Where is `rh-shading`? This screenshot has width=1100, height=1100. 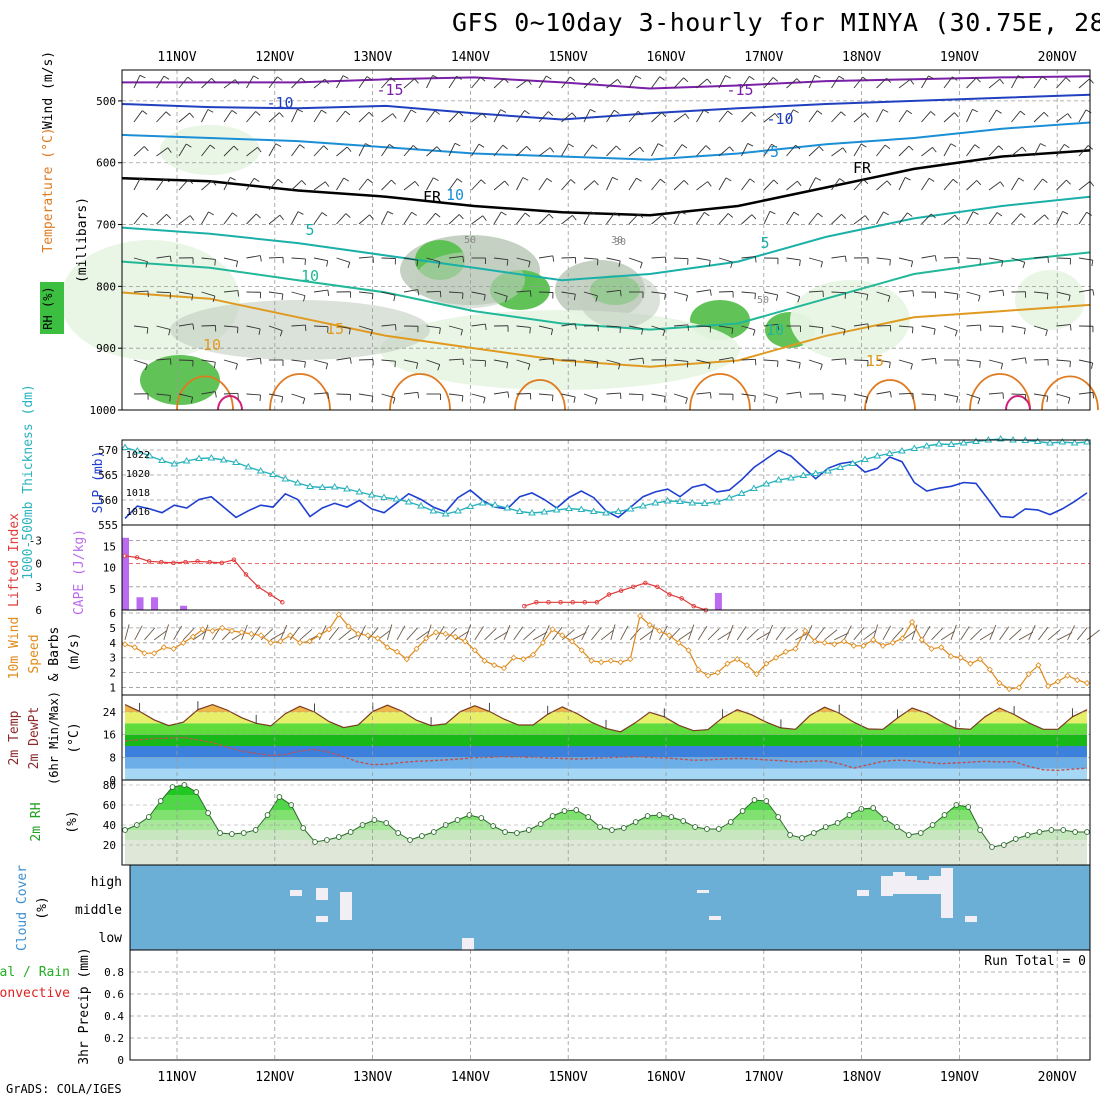
rh-shading is located at coordinates (300, 330).